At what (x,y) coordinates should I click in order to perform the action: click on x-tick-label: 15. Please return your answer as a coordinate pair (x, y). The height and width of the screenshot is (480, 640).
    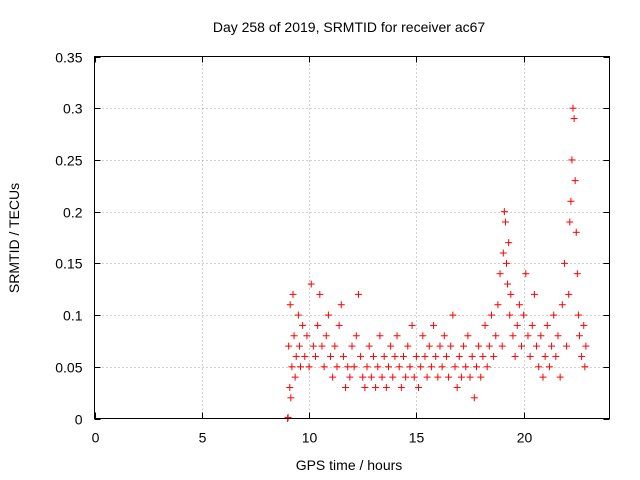
    Looking at the image, I should click on (417, 438).